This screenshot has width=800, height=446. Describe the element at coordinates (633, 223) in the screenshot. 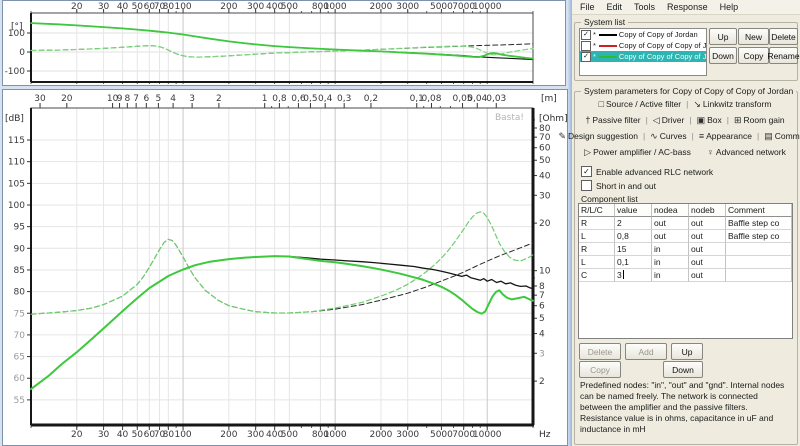

I see `component-cell: 2` at that location.